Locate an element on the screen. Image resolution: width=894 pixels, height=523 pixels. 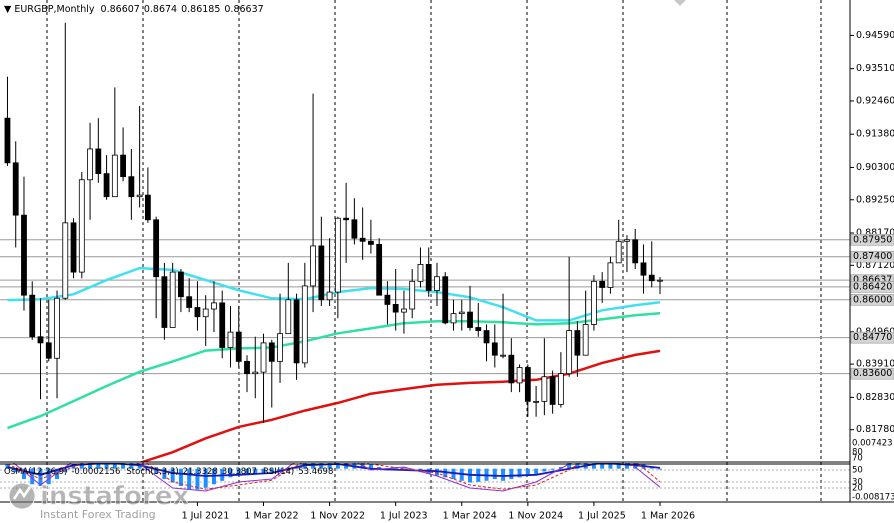
moving-average is located at coordinates (400, 405).